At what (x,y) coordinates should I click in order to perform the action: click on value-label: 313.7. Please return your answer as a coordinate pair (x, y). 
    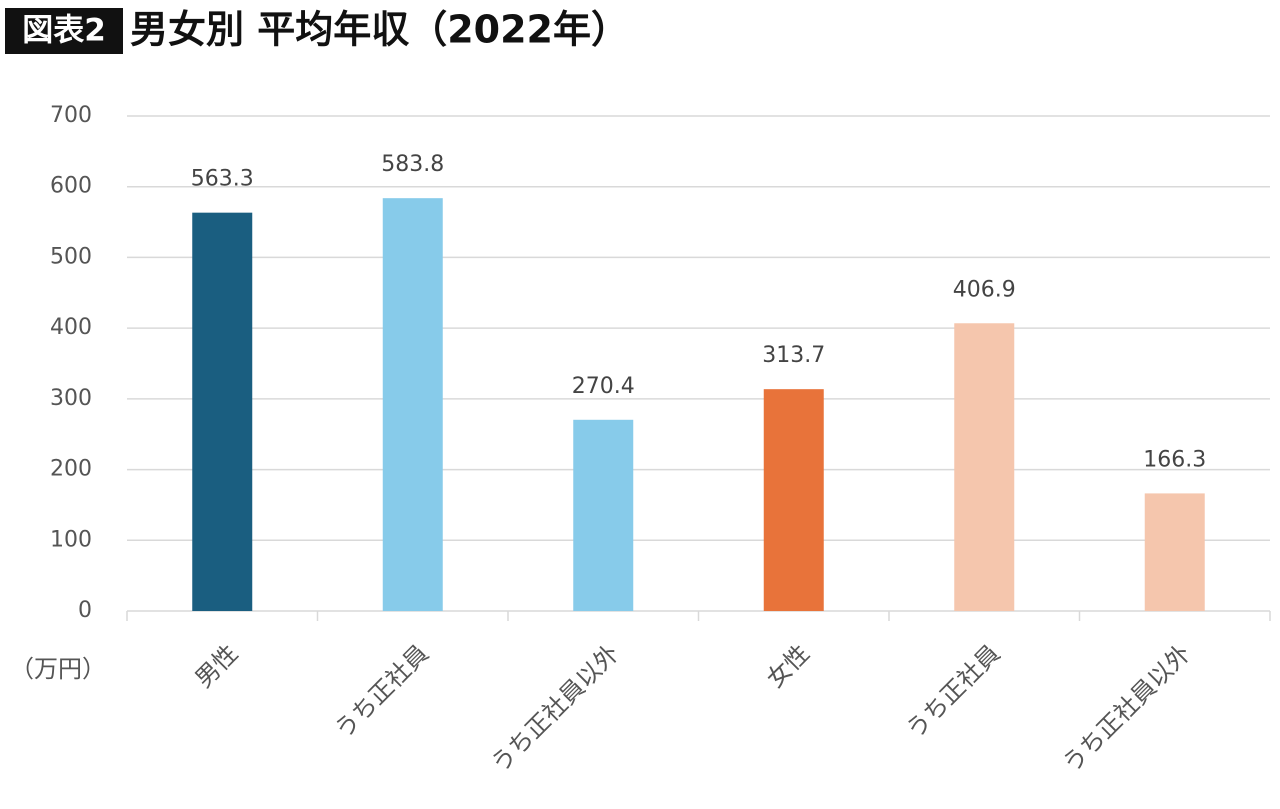
    Looking at the image, I should click on (793, 355).